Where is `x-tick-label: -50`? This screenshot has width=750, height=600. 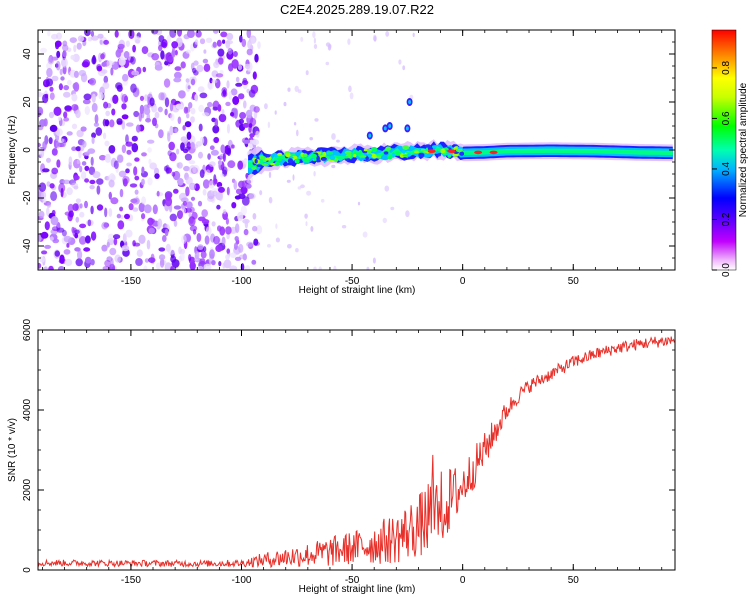
x-tick-label: -50 is located at coordinates (352, 580).